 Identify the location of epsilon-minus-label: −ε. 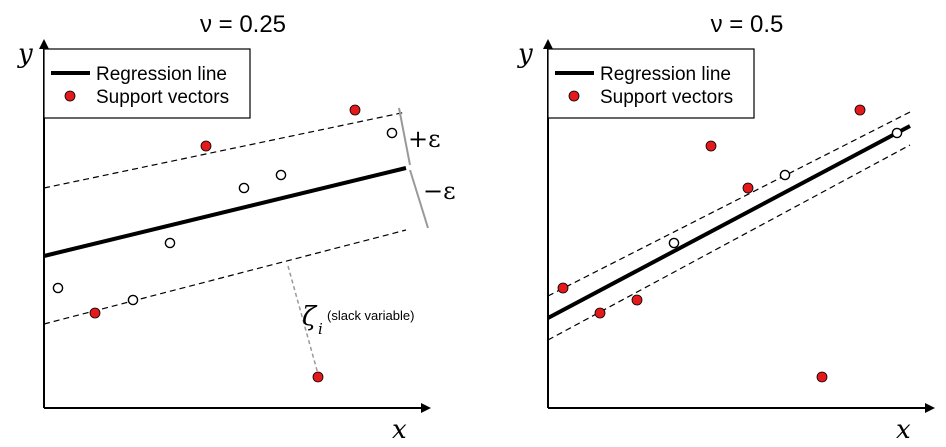
(439, 191).